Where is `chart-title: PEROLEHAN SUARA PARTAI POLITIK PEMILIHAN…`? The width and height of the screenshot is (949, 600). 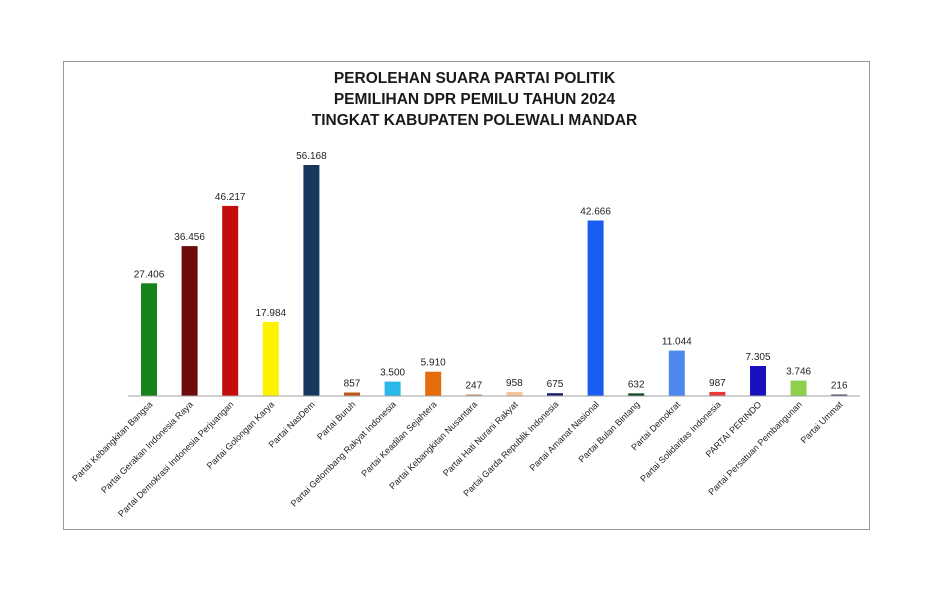 chart-title: PEROLEHAN SUARA PARTAI POLITIK PEMILIHAN… is located at coordinates (474, 99).